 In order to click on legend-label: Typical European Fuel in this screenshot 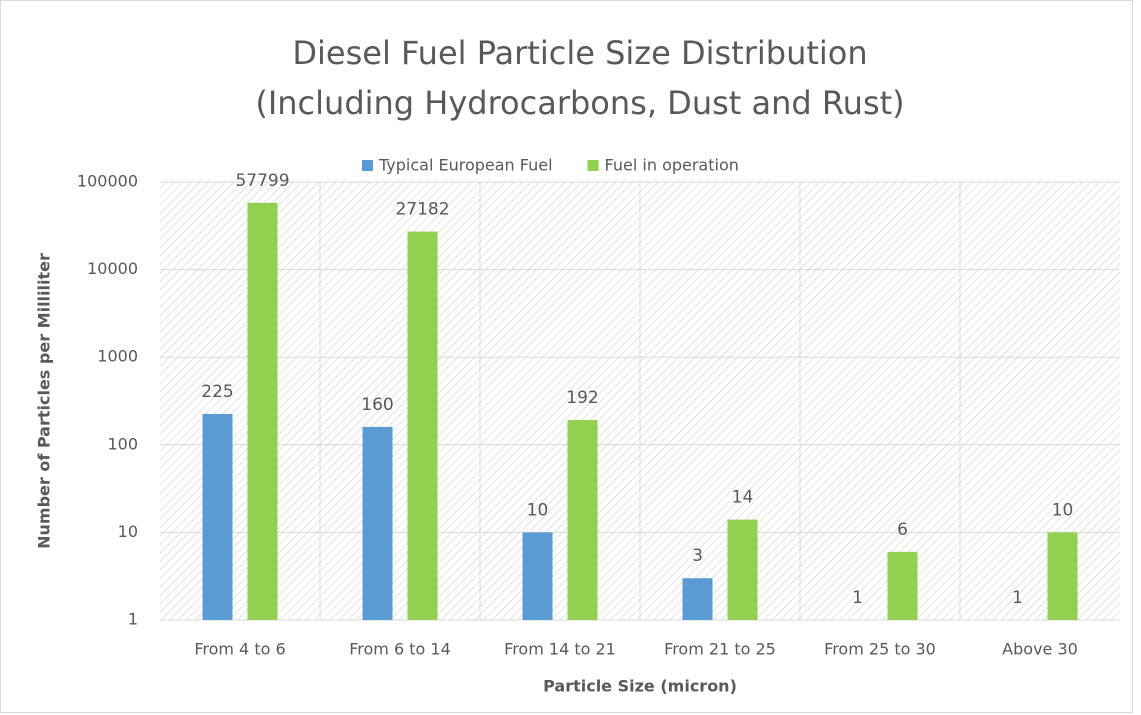, I will do `click(465, 165)`.